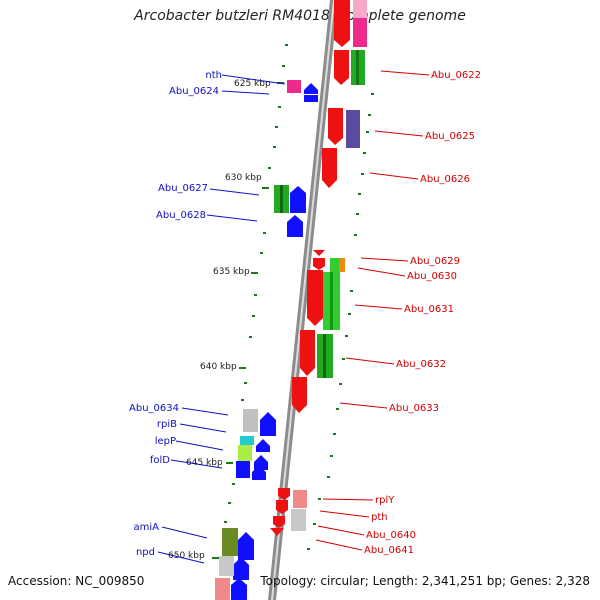 The image size is (600, 600). I want to click on reverse-strand-genes, so click(310, 268).